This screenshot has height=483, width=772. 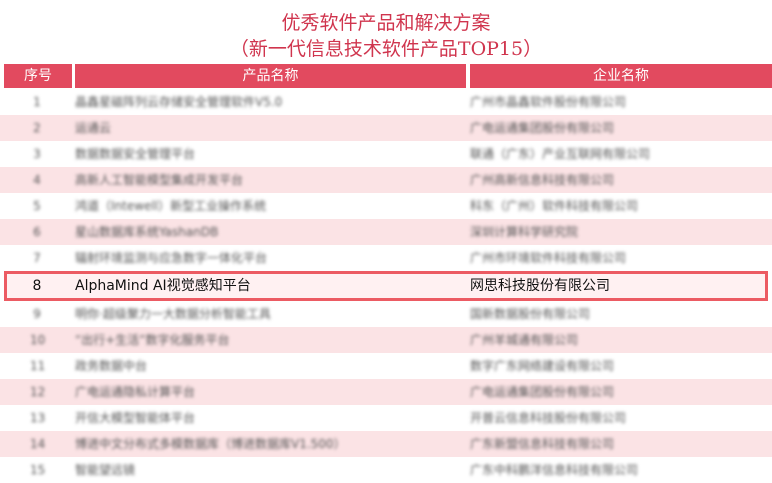 What do you see at coordinates (135, 154) in the screenshot?
I see `product-name: 数据数据安全管理平台` at bounding box center [135, 154].